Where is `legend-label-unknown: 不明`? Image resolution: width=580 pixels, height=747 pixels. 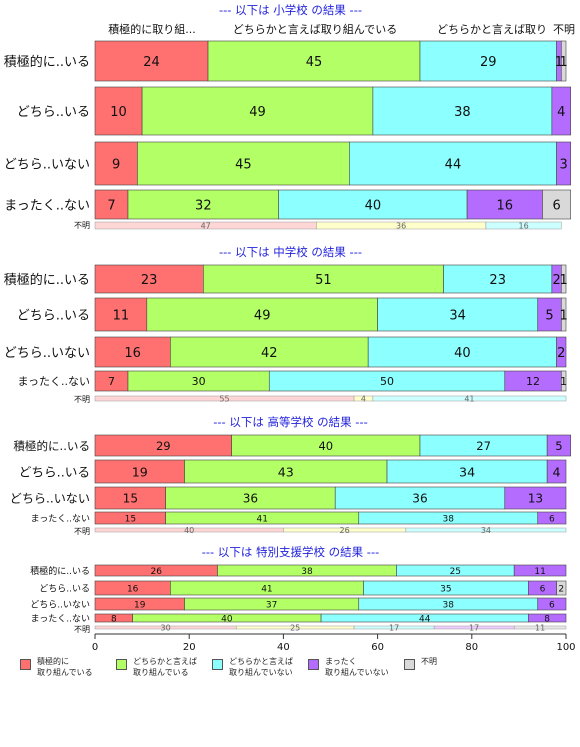 legend-label-unknown: 不明 is located at coordinates (429, 661).